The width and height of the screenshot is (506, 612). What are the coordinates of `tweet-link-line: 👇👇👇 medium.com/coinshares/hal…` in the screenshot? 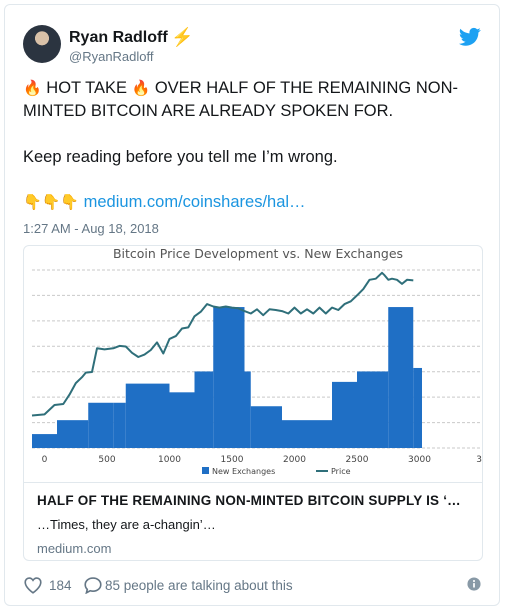 It's located at (164, 202).